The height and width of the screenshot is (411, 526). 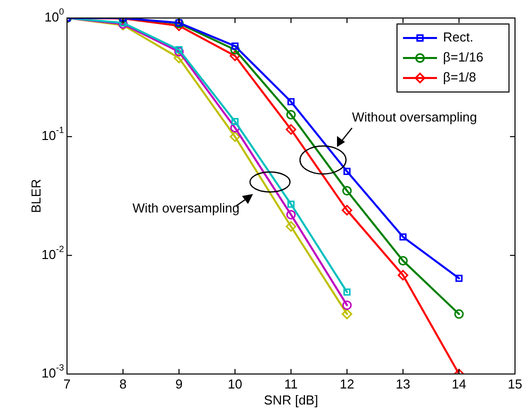 I want to click on x-tick-label: 10, so click(x=235, y=384).